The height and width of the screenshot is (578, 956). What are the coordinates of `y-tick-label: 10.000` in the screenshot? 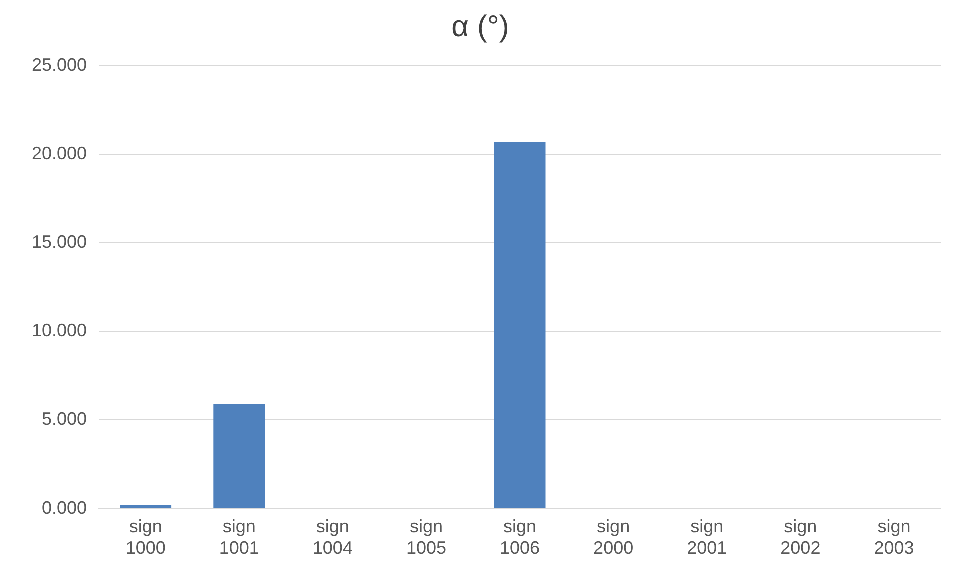 It's located at (60, 330).